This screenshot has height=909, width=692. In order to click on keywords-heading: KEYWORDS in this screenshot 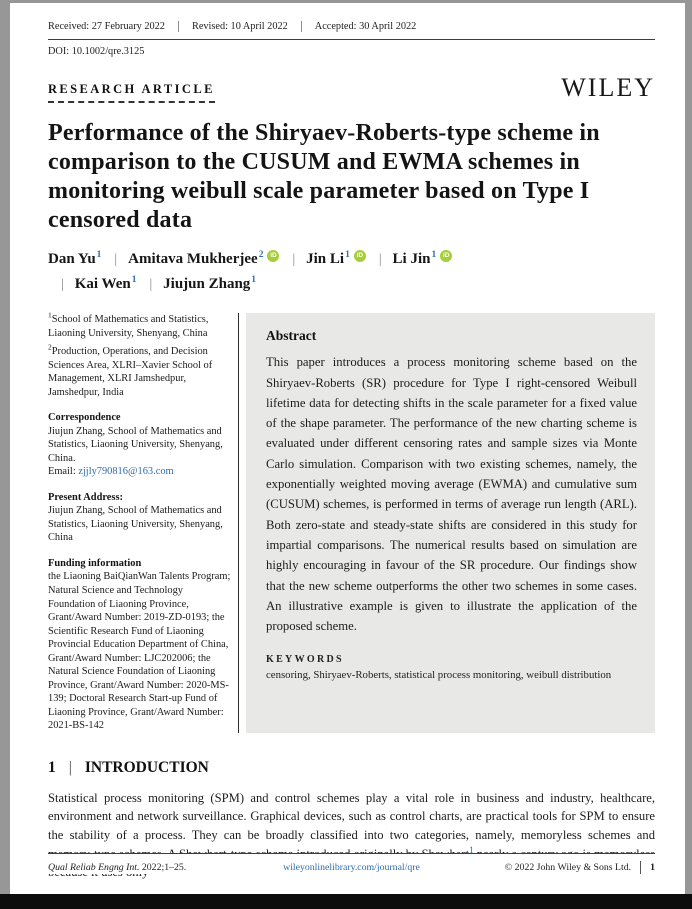, I will do `click(305, 659)`.